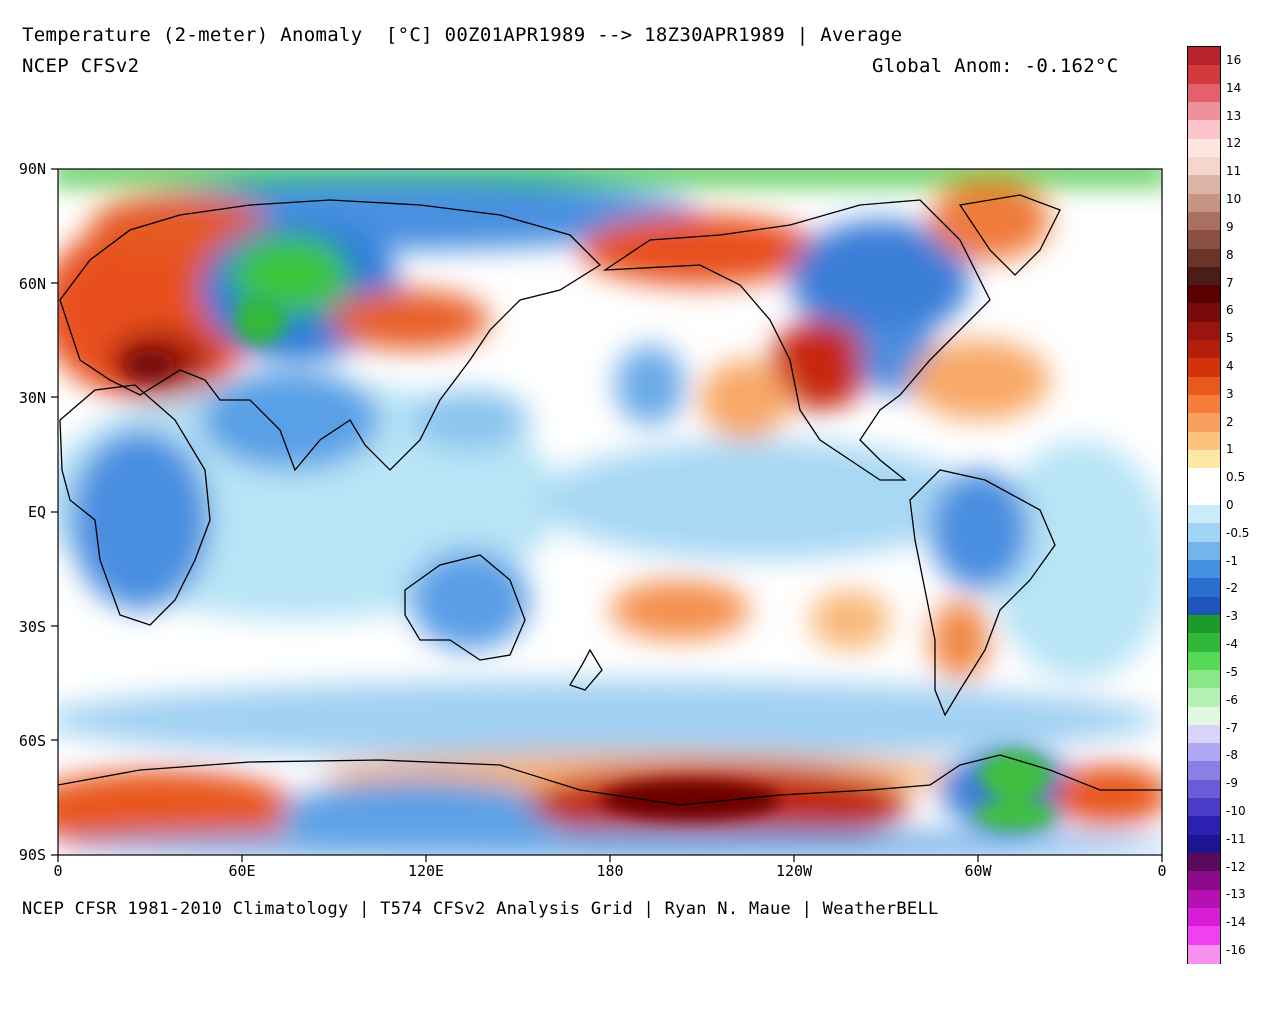  I want to click on colorbar-label: 6, so click(1230, 310).